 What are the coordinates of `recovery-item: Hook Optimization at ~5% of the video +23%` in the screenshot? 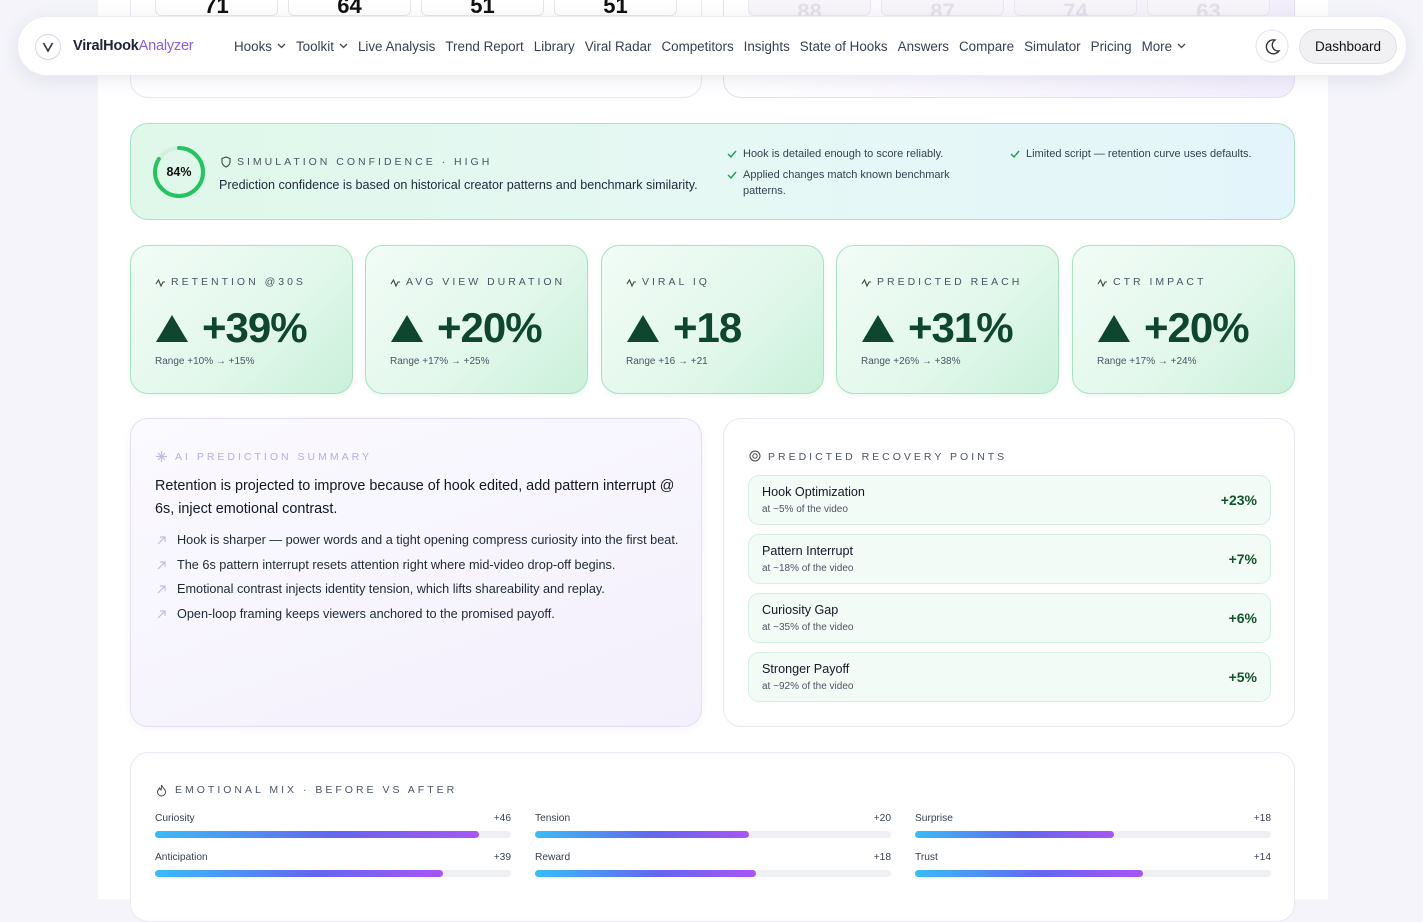 It's located at (1009, 500).